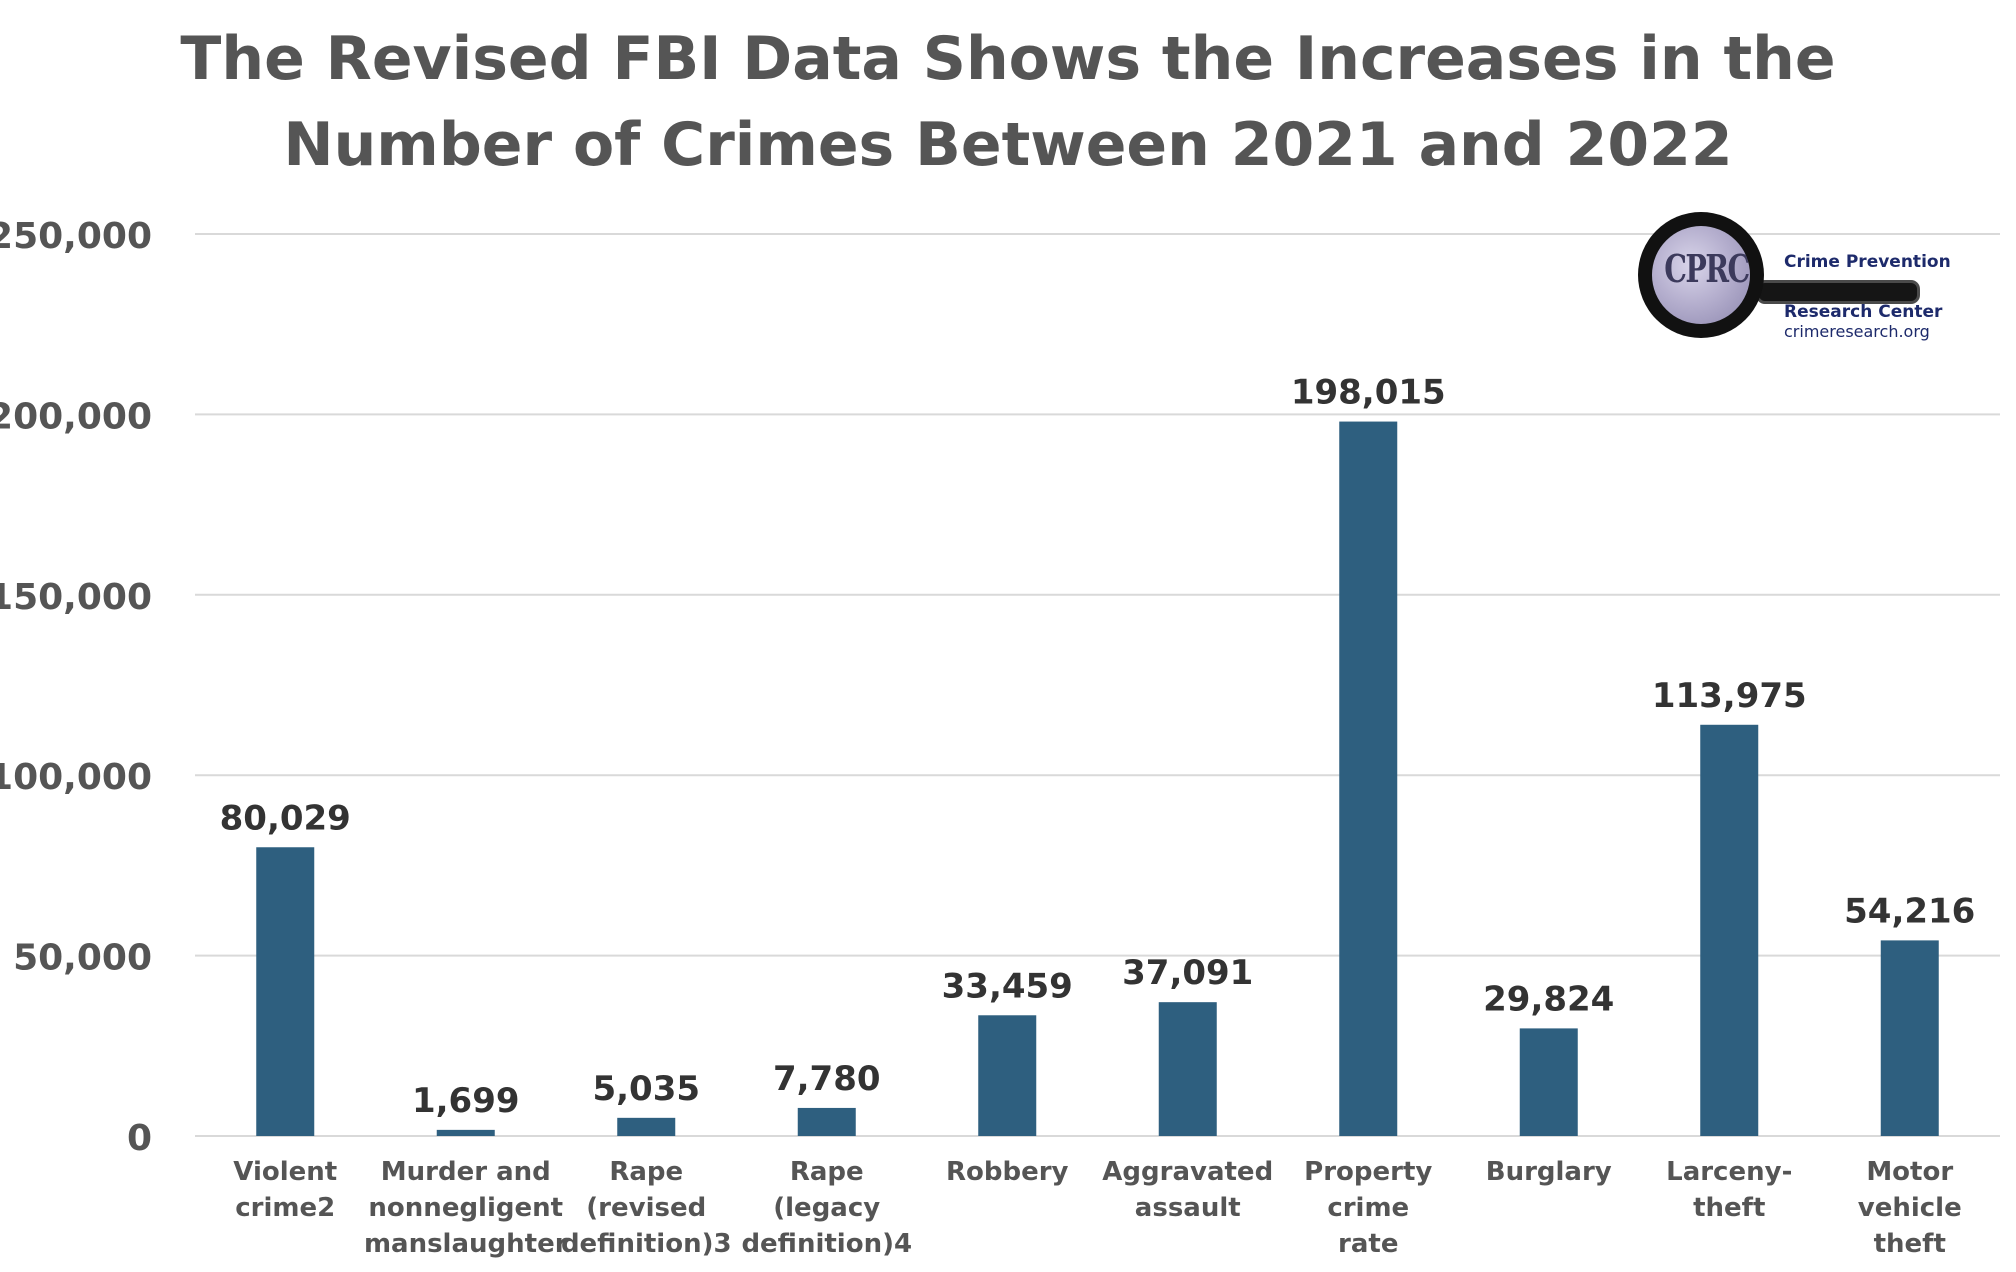 Image resolution: width=2016 pixels, height=1272 pixels. I want to click on magnifier-handle, so click(1838, 292).